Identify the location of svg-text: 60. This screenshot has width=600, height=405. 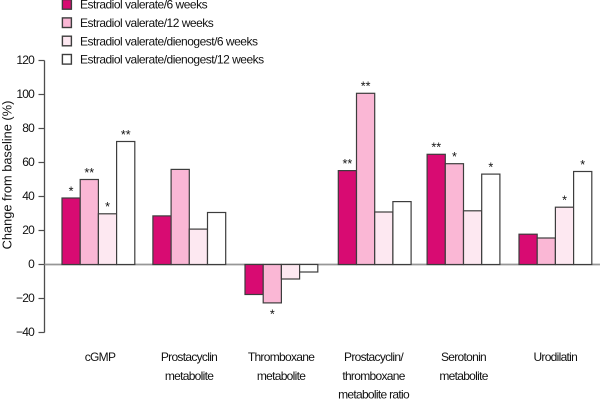
(28, 162).